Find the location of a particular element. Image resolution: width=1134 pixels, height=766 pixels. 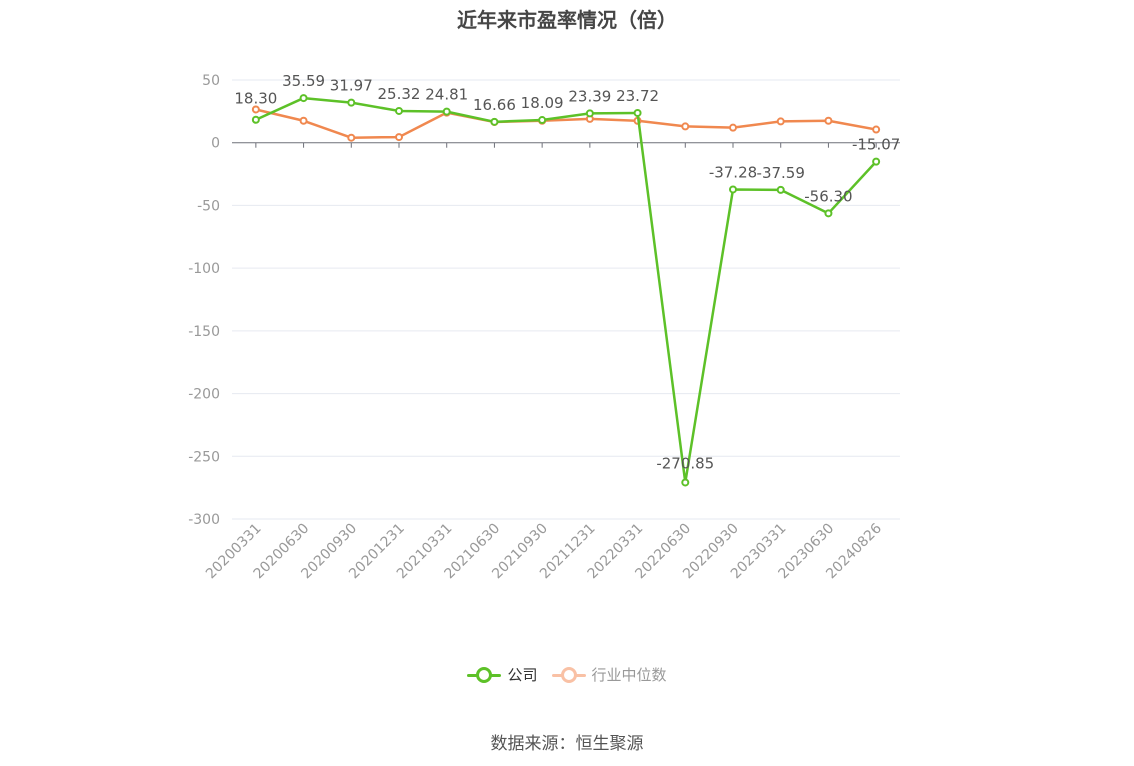

company-data-label: 18.09 is located at coordinates (542, 103).